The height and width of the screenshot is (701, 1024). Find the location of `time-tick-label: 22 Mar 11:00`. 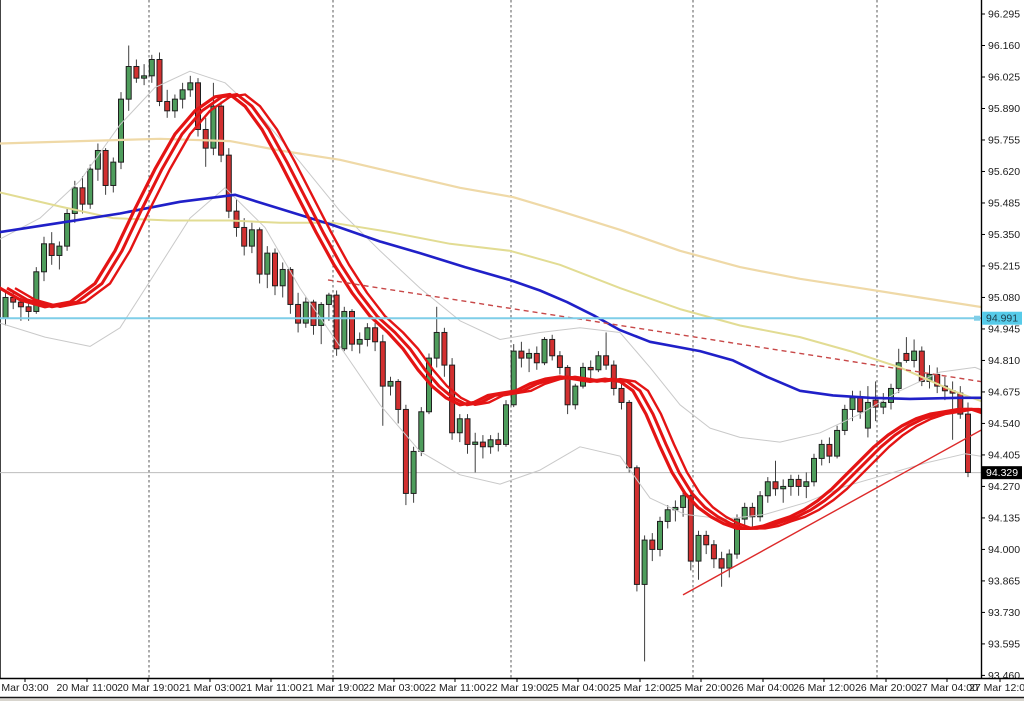

time-tick-label: 22 Mar 11:00 is located at coordinates (454, 688).